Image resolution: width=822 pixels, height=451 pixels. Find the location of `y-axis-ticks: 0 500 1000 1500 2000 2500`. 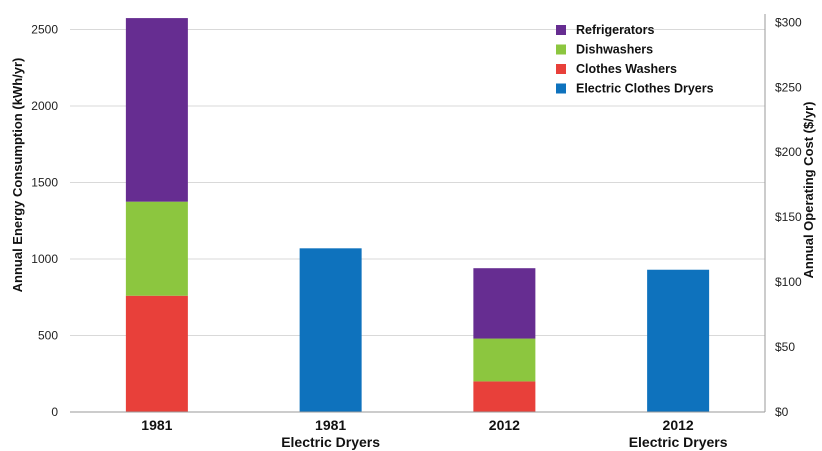

y-axis-ticks: 0 500 1000 1500 2000 2500 is located at coordinates (44, 221).